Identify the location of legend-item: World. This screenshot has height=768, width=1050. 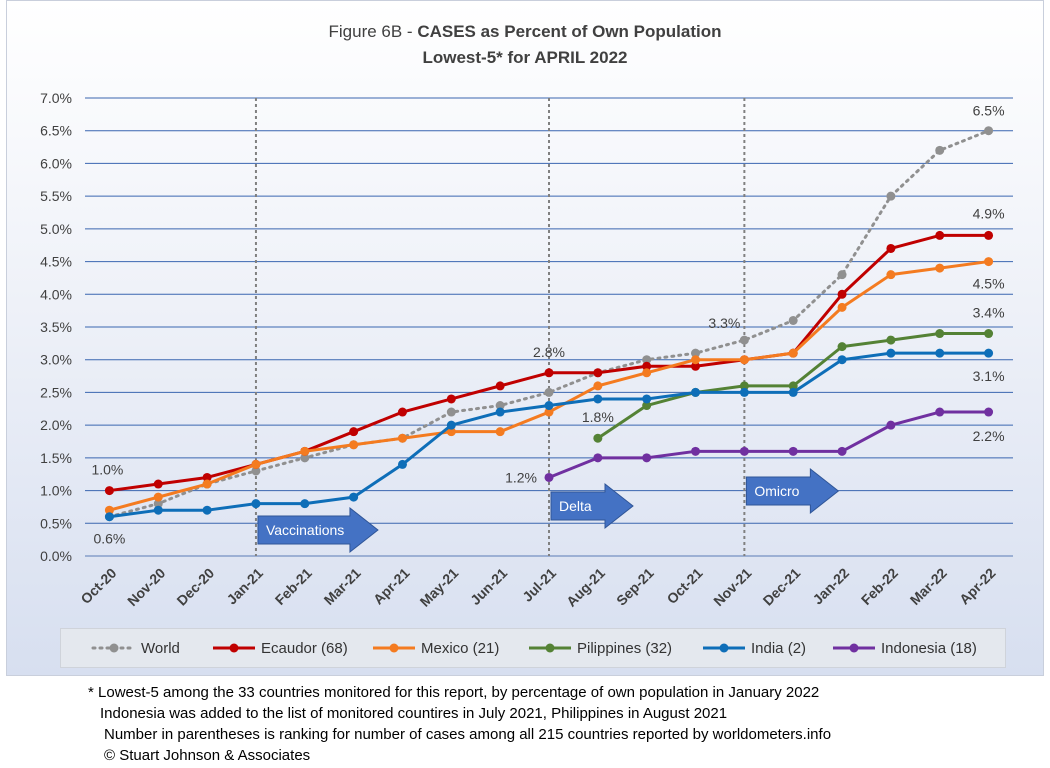
(135, 648).